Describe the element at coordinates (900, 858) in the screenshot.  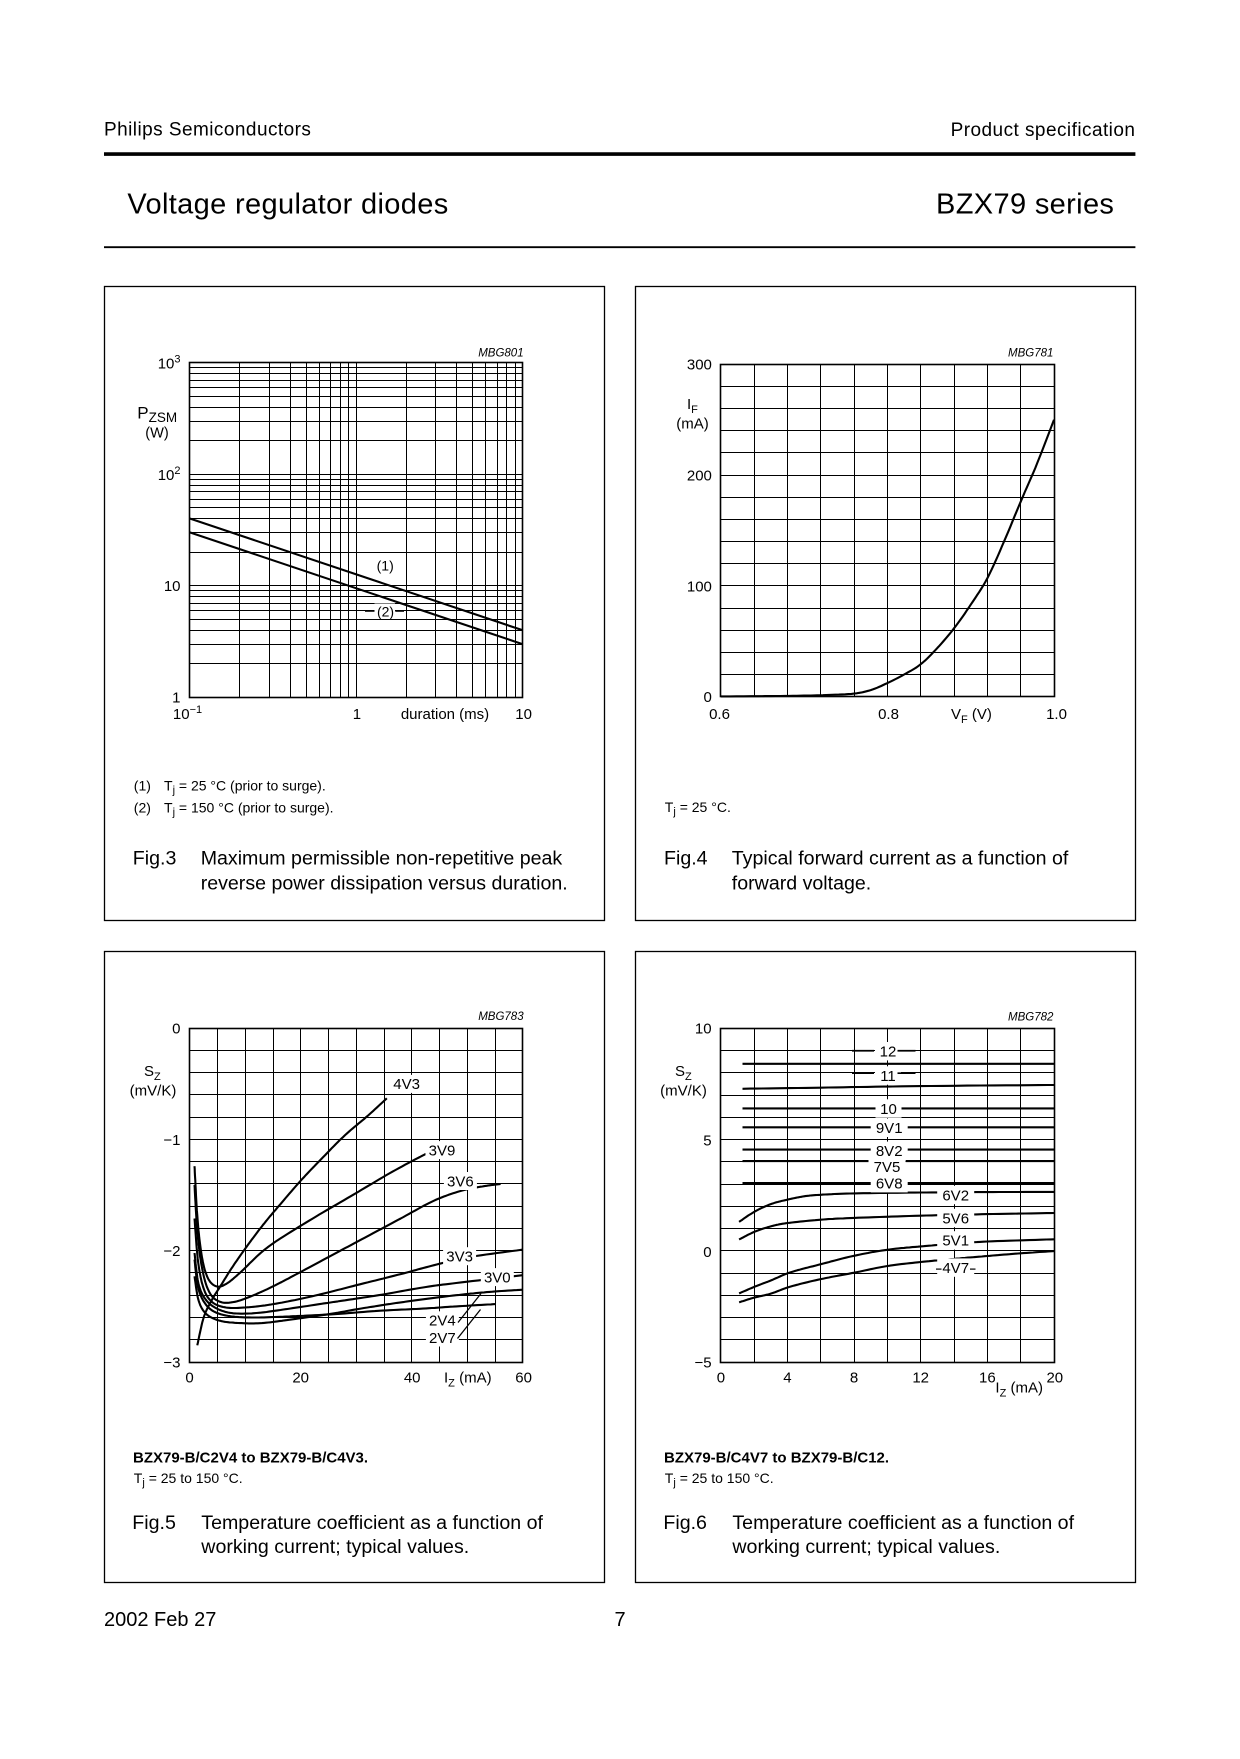
I see `svg-text:Typical forward current as a f: Typical forward current as a function of` at that location.